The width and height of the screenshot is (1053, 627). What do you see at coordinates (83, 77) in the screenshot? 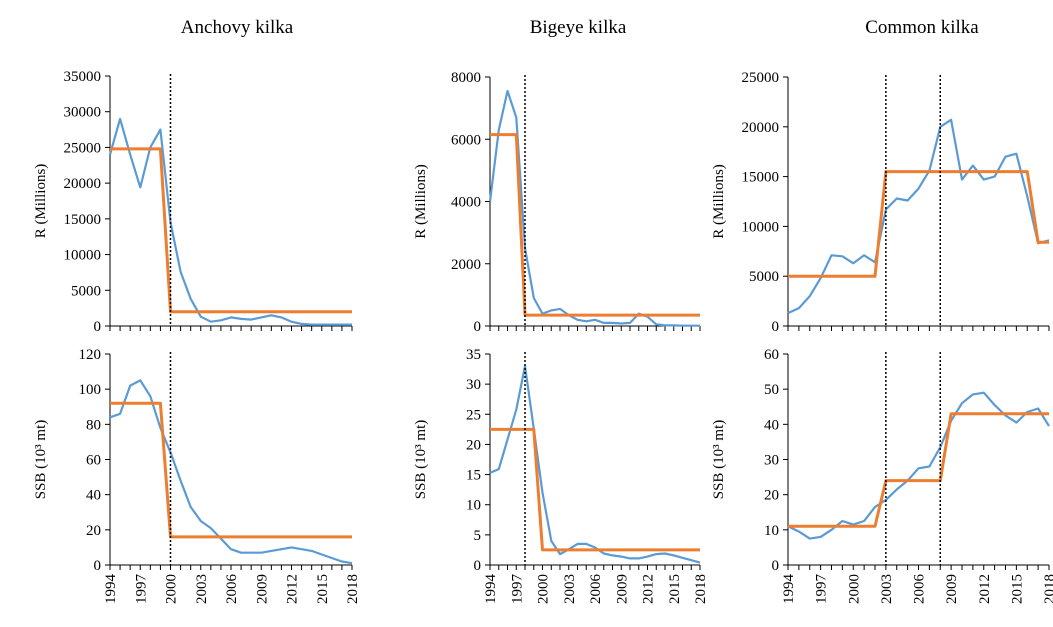
I see `anchovy-kilka-r-y-tick-label: 35000` at bounding box center [83, 77].